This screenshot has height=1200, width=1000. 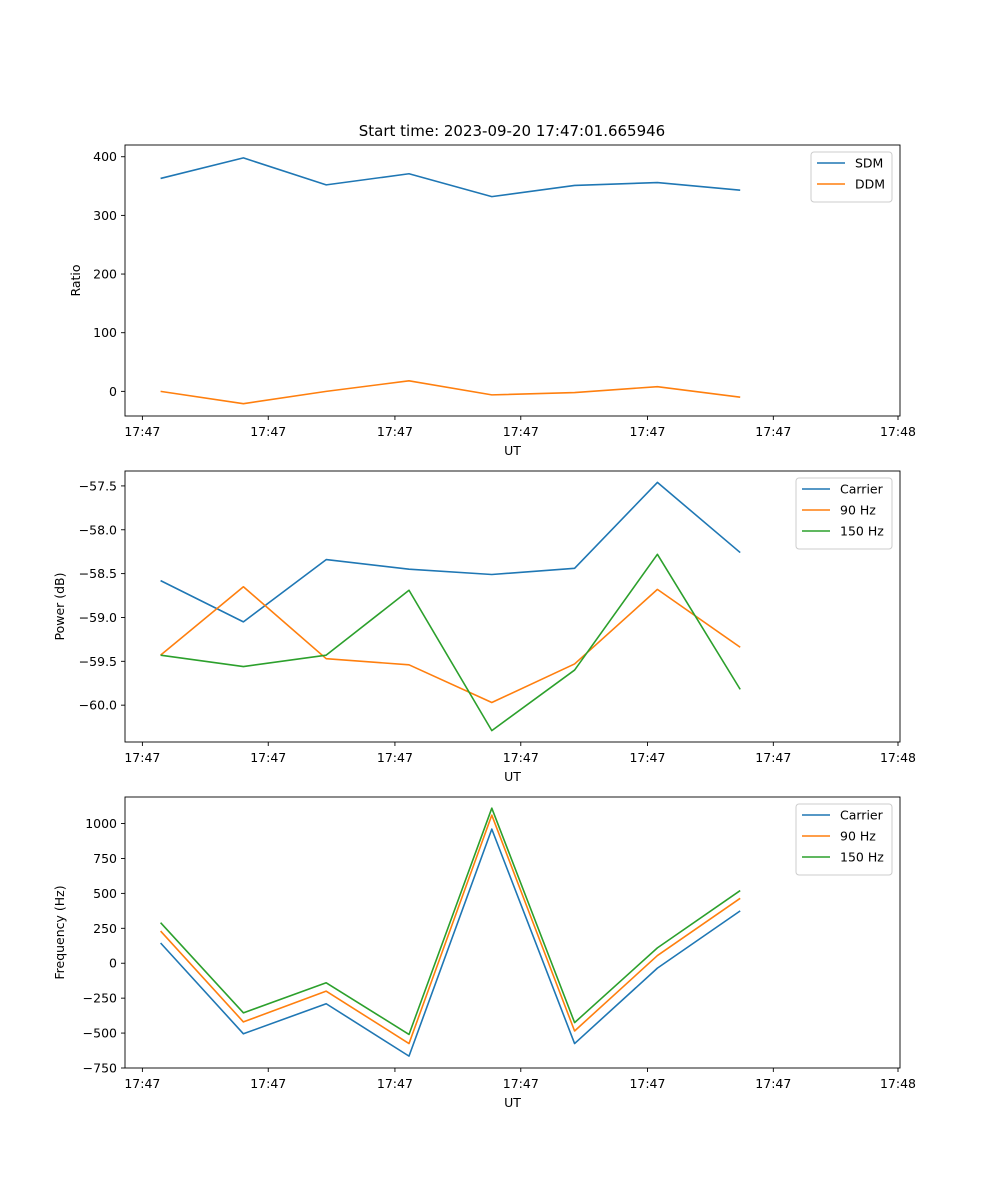 I want to click on legend-box, so click(x=851, y=177).